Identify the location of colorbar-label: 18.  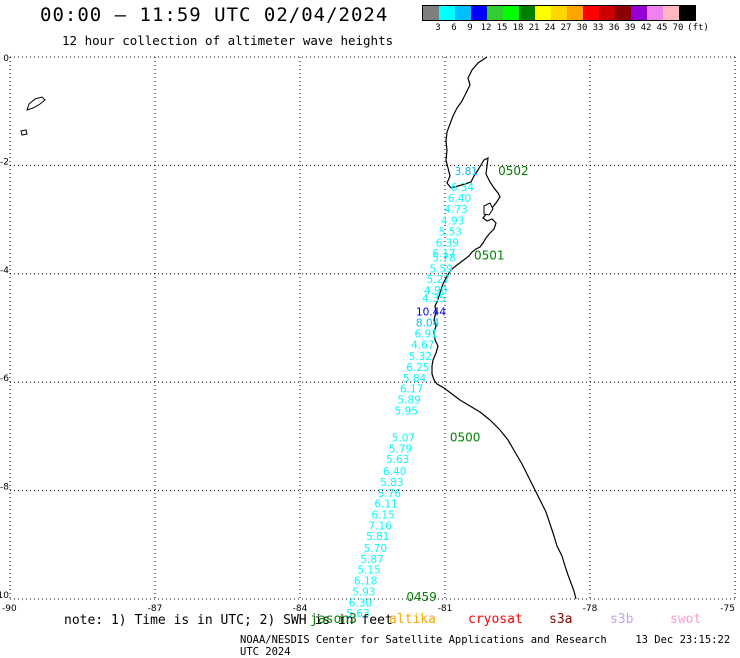
(518, 28).